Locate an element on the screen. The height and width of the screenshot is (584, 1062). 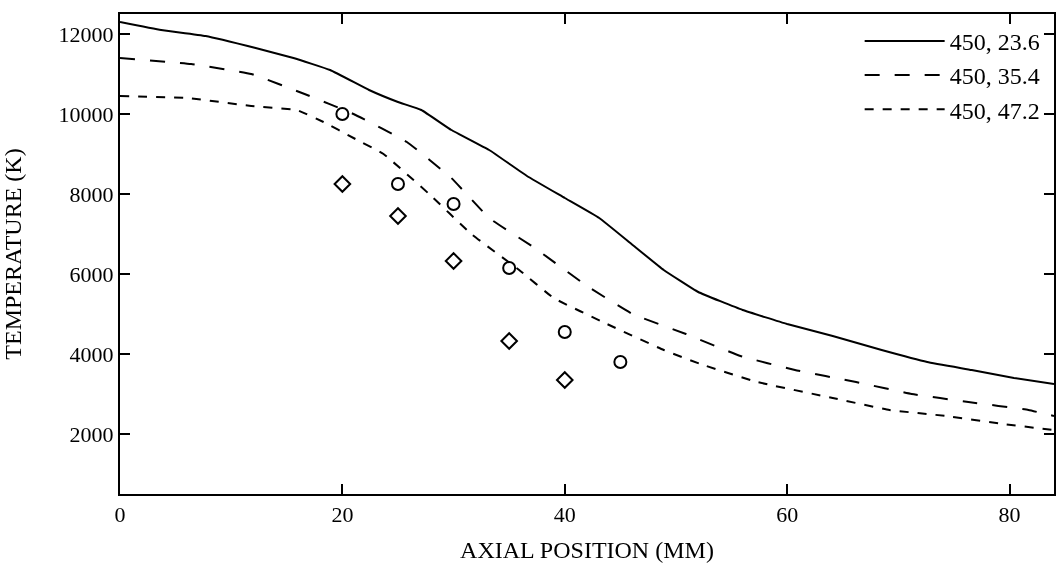
legend-label: 450, 35.4 is located at coordinates (994, 76).